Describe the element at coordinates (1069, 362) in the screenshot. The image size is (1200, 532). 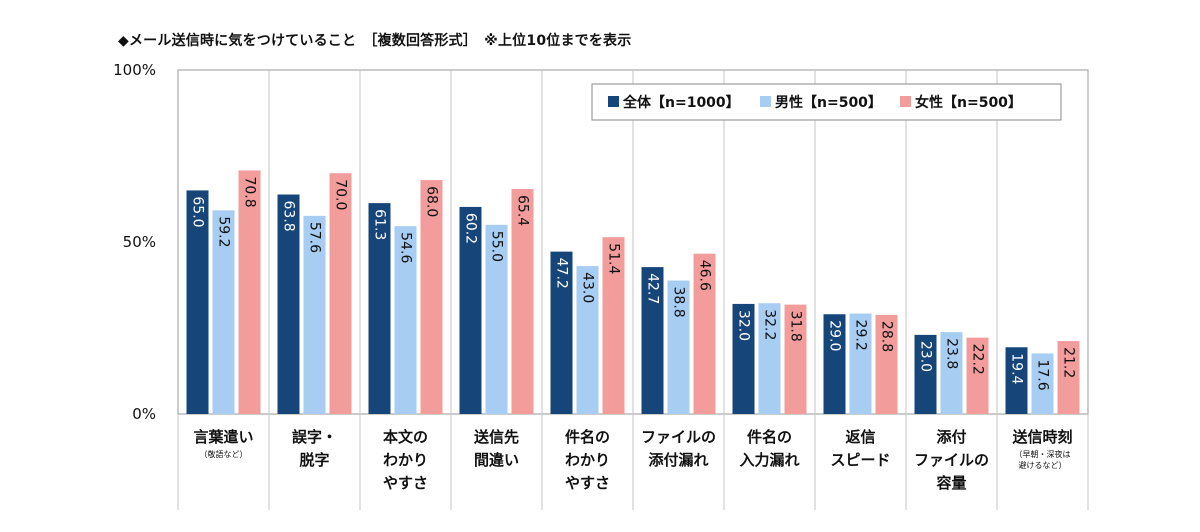
I see `data-label: 21.2` at that location.